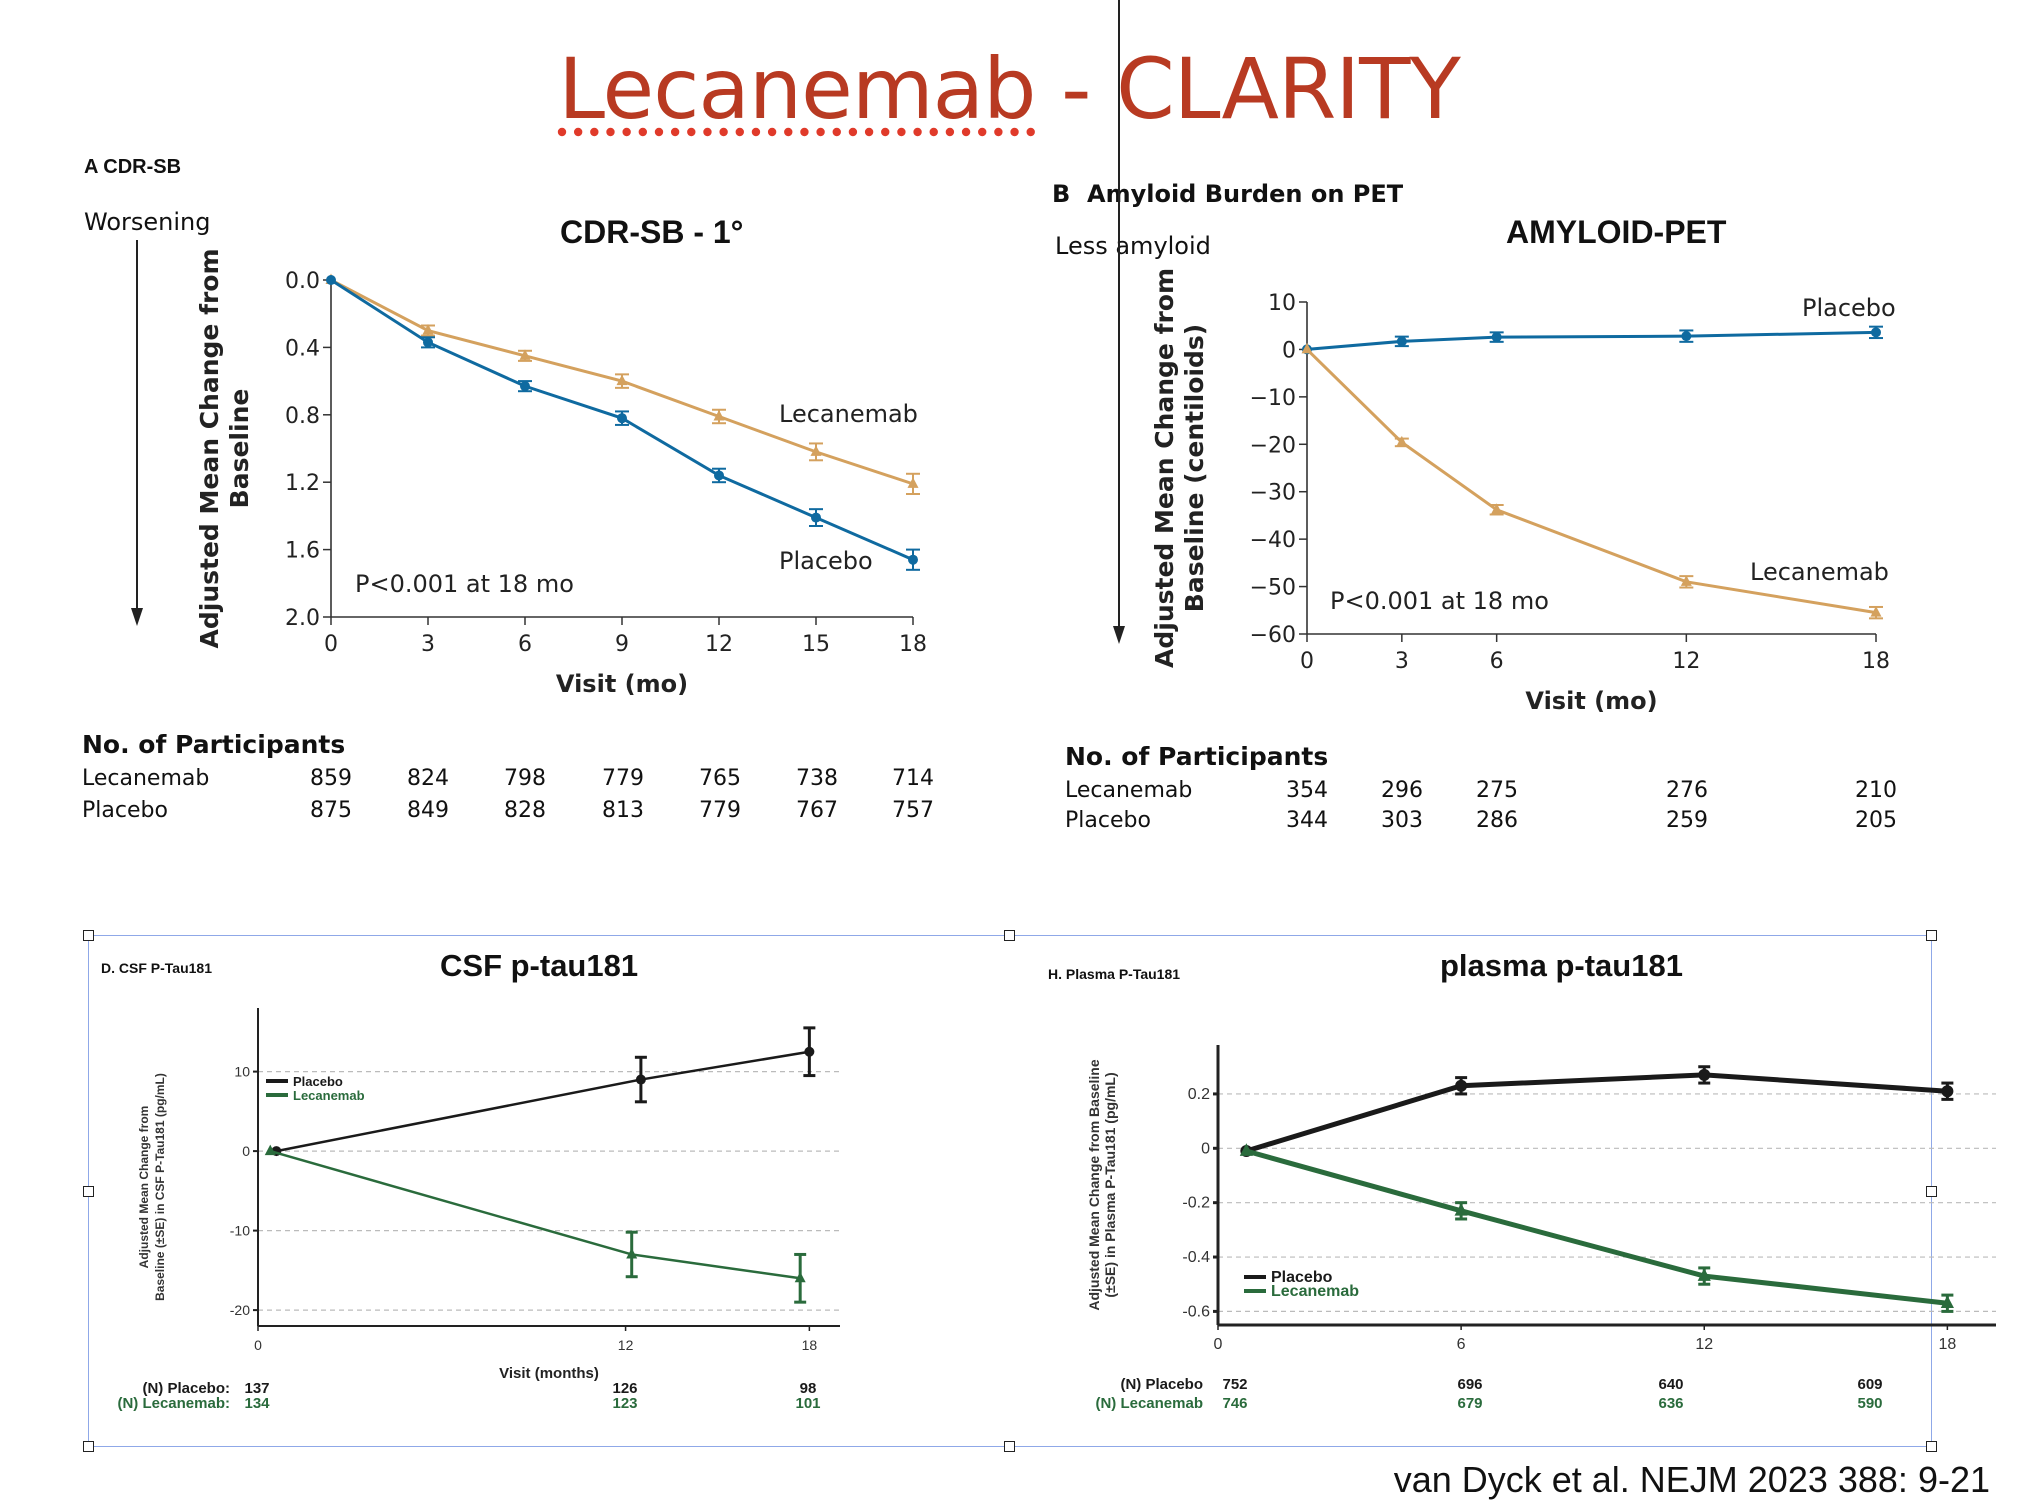  I want to click on participants-cell: 296, so click(1402, 790).